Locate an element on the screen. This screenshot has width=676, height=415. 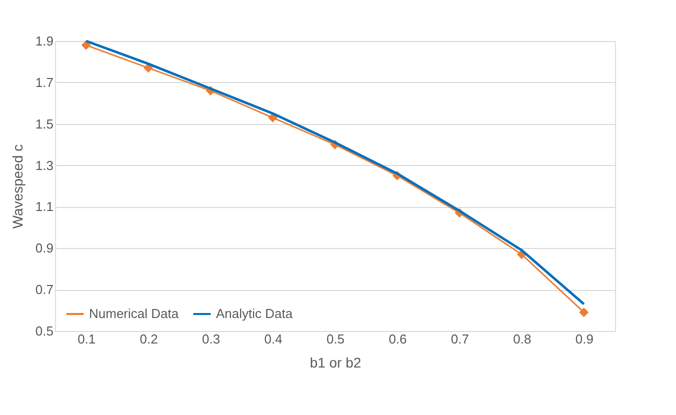
x-tick-label: 0.1 is located at coordinates (87, 339).